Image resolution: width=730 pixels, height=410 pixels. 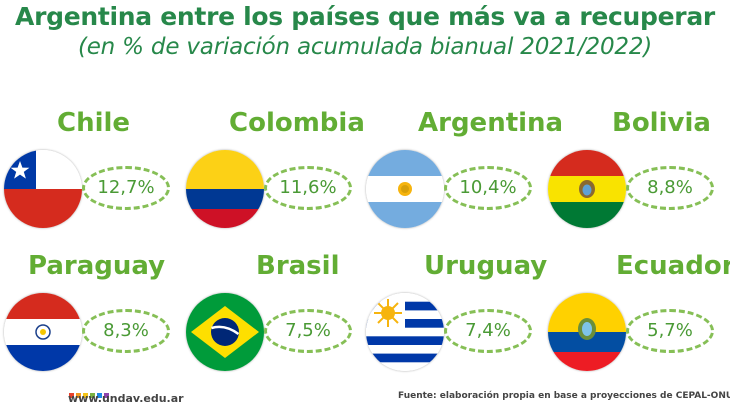 What do you see at coordinates (661, 123) in the screenshot?
I see `country-name: Bolivia` at bounding box center [661, 123].